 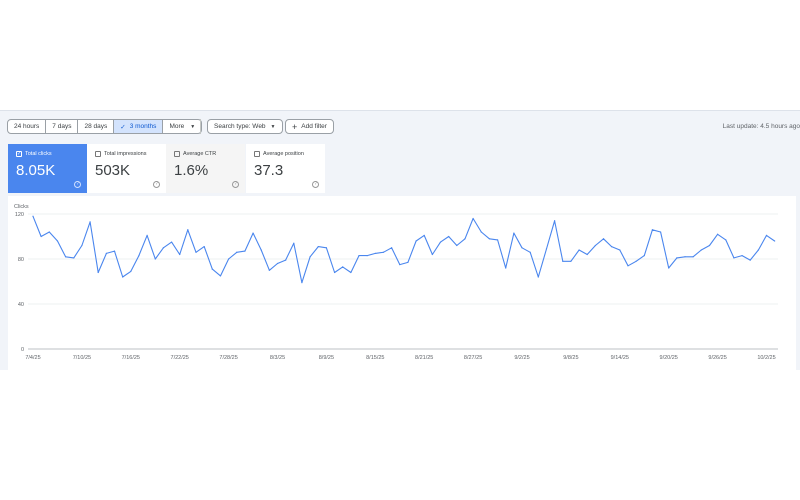 I want to click on x-tick-label: 10/2/25, so click(x=766, y=358).